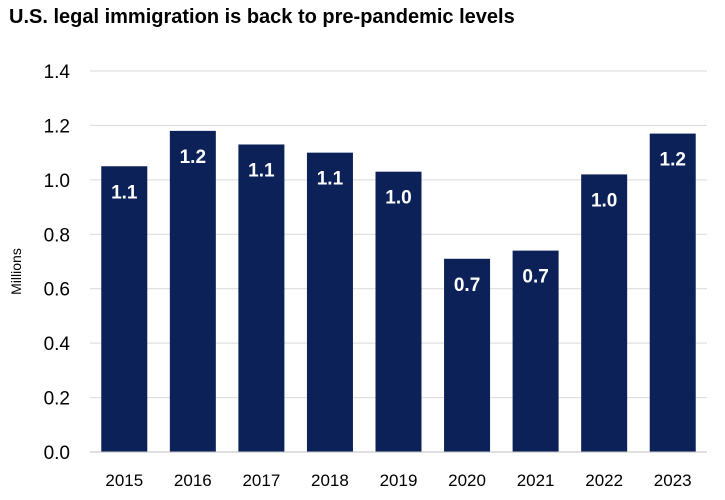  Describe the element at coordinates (57, 181) in the screenshot. I see `y-tick-label: 1.0` at that location.